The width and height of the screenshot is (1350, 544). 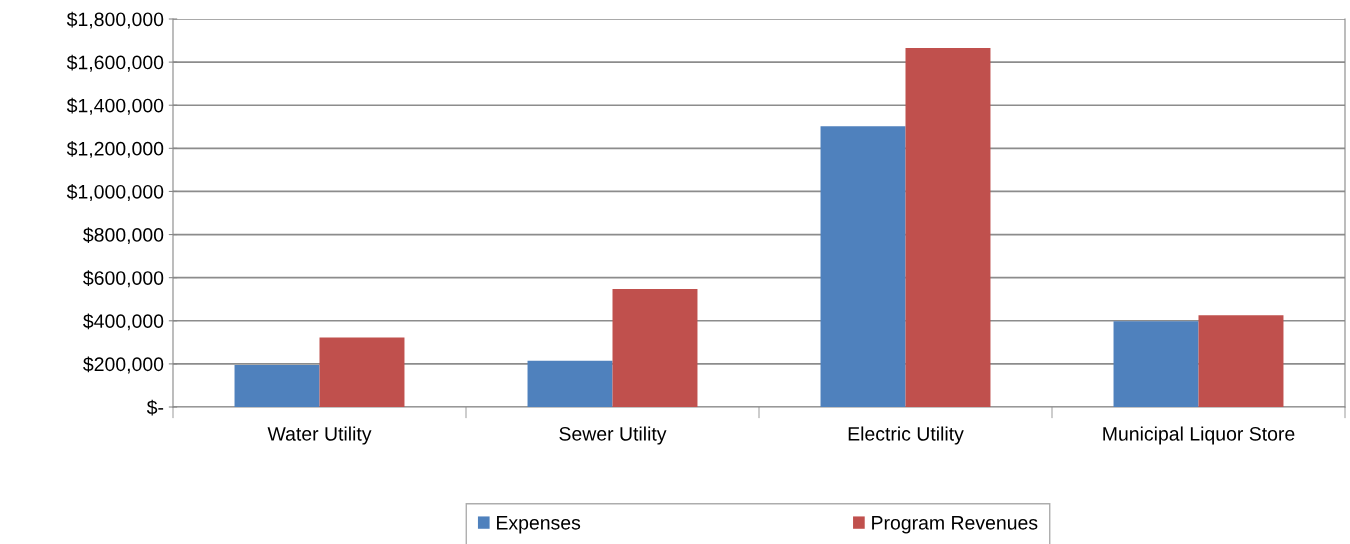 I want to click on y-tick-label: $-, so click(x=155, y=407).